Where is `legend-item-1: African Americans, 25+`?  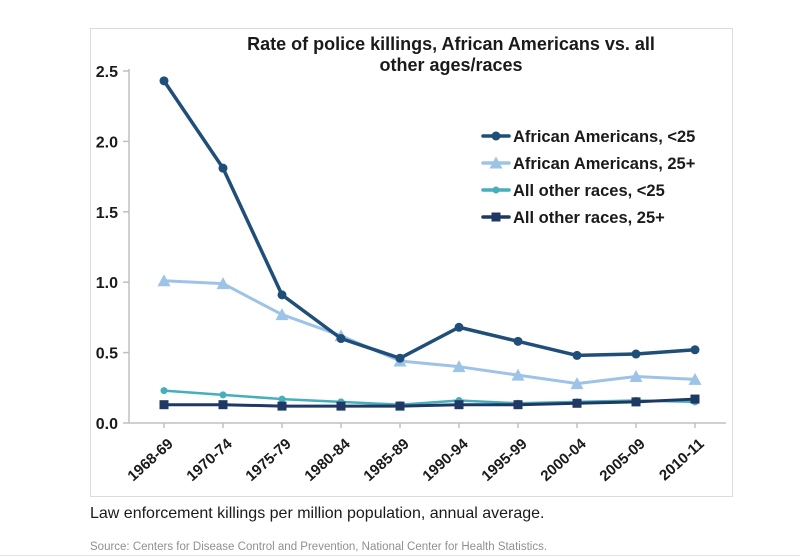 legend-item-1: African Americans, 25+ is located at coordinates (588, 164).